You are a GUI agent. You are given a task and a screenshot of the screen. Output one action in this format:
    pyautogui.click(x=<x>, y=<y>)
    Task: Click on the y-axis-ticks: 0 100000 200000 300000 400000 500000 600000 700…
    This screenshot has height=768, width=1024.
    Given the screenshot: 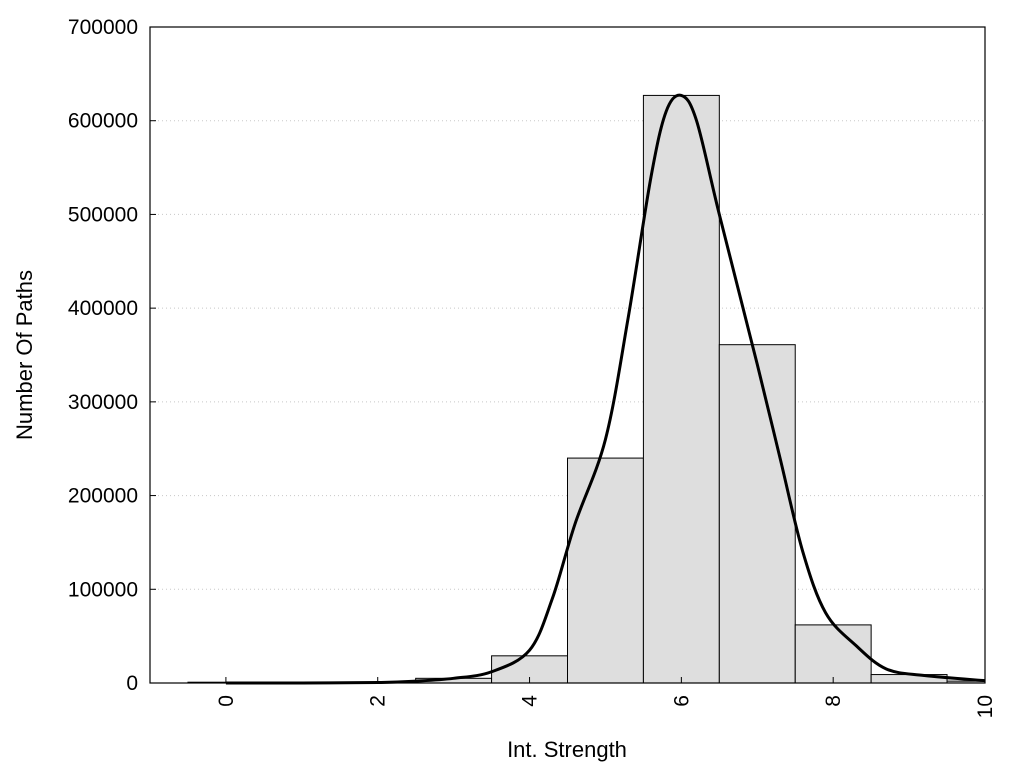 What is the action you would take?
    pyautogui.click(x=112, y=355)
    